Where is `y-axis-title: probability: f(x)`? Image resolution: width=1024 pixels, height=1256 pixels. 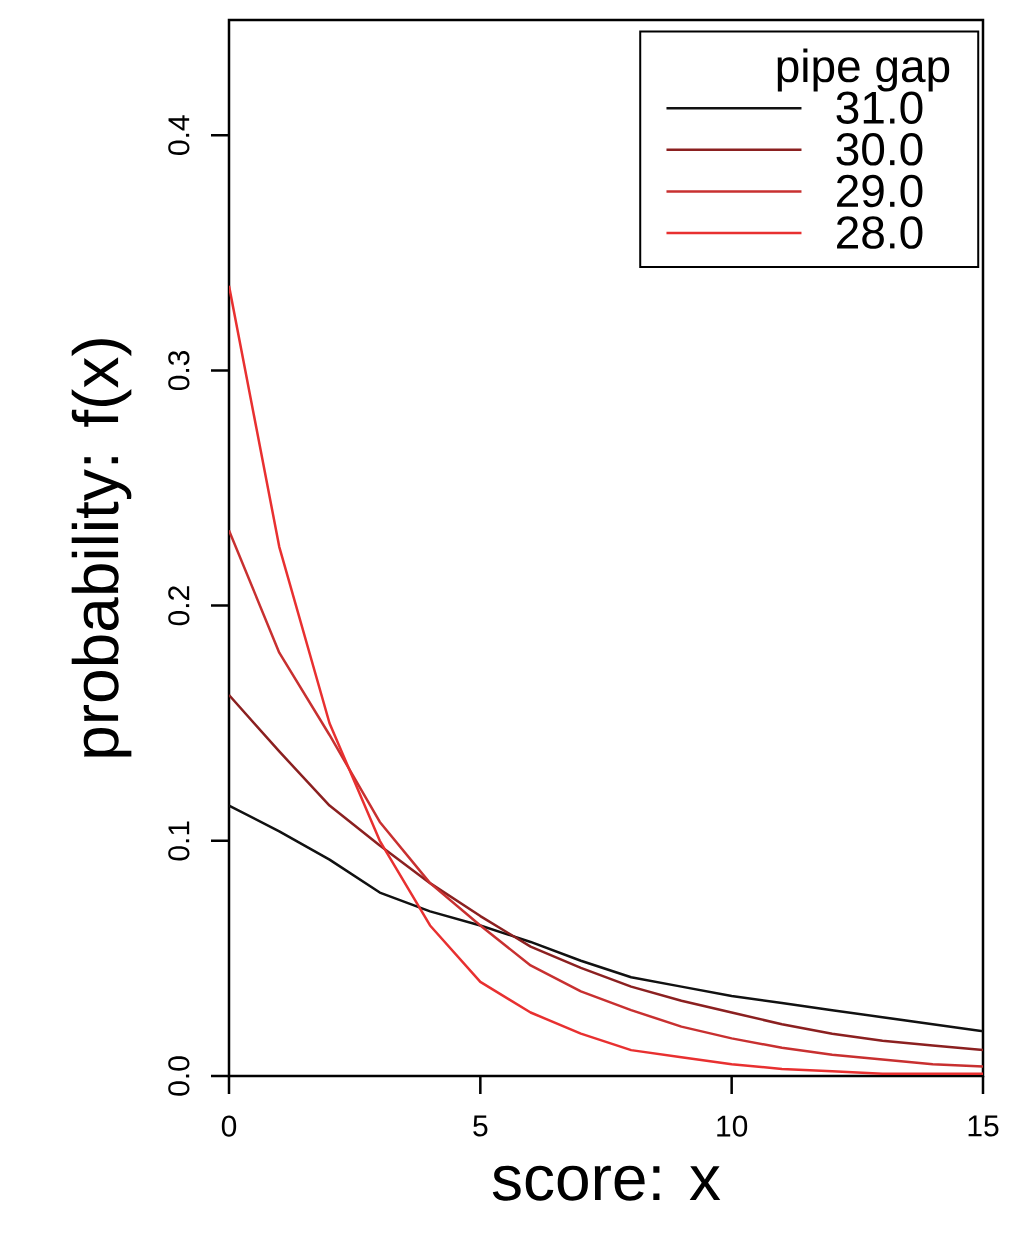
y-axis-title: probability: f(x) is located at coordinates (101, 548).